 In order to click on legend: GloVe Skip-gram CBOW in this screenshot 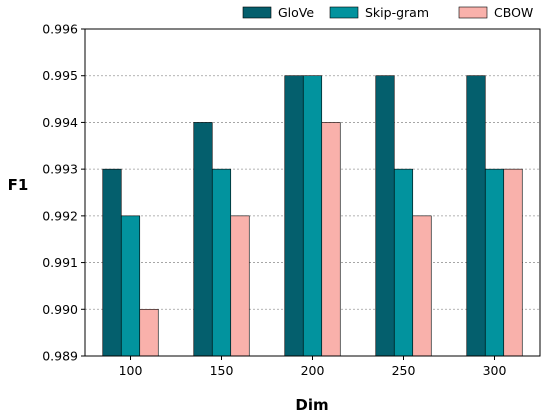, I will do `click(387, 12)`.